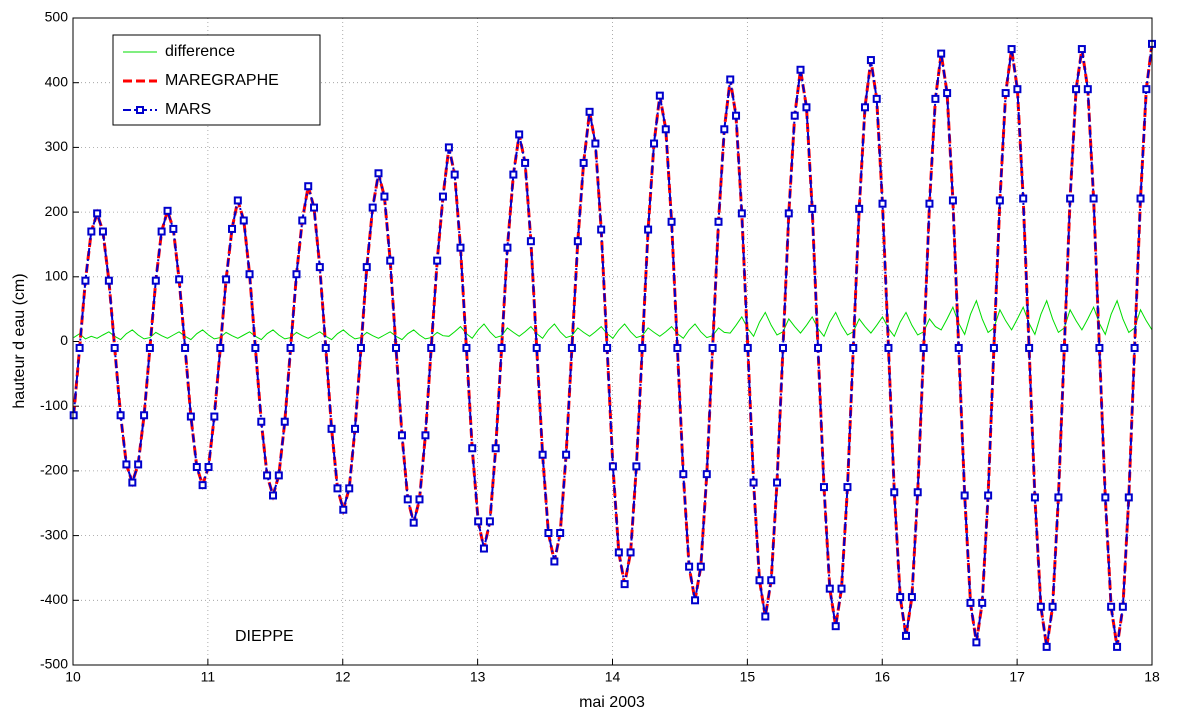 This screenshot has width=1182, height=715. I want to click on y-tick-label: 400, so click(57, 81).